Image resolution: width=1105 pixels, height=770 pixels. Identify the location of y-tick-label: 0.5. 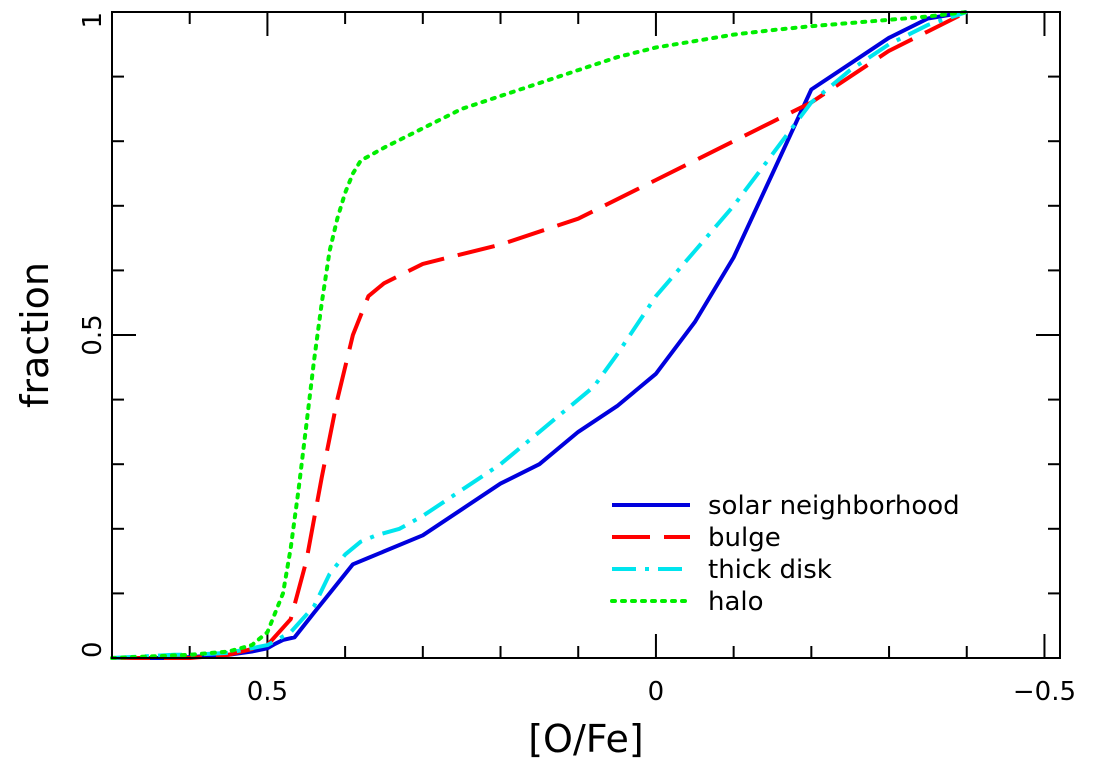
(93, 334).